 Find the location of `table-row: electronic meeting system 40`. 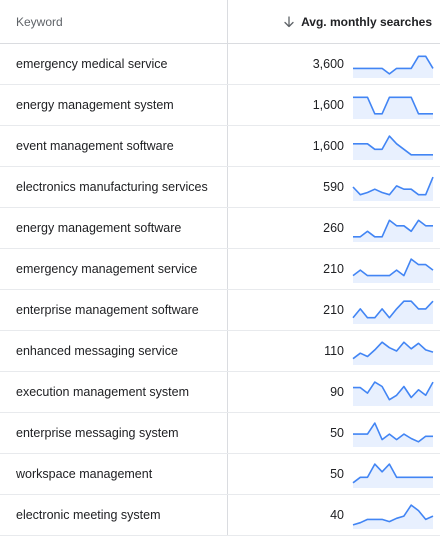

table-row: electronic meeting system 40 is located at coordinates (220, 515).